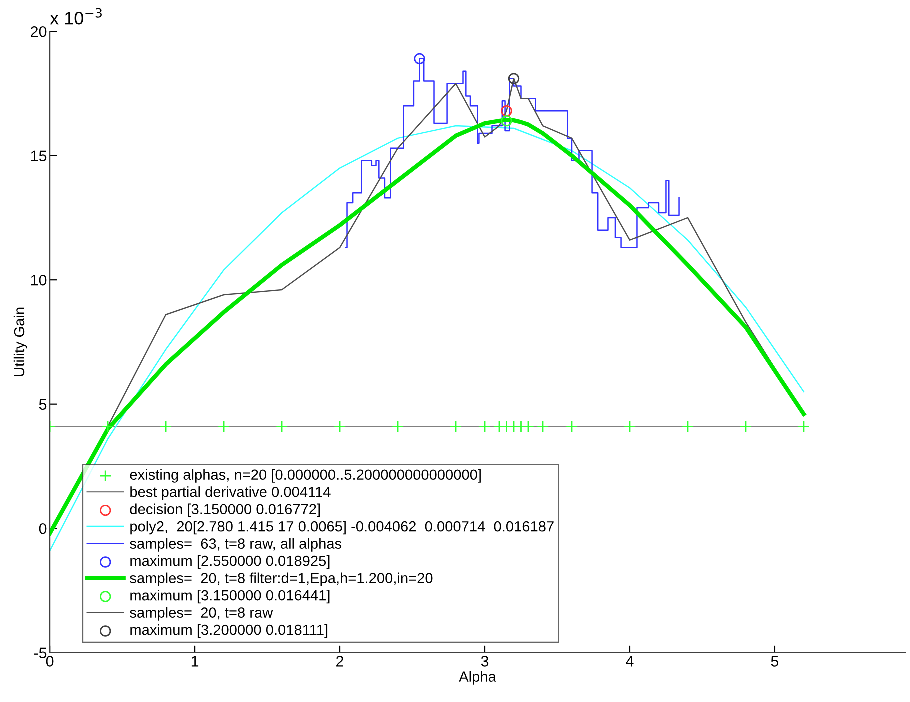 The width and height of the screenshot is (910, 702). I want to click on legend-label: samples= 63, t=8 raw, all alphas, so click(236, 545).